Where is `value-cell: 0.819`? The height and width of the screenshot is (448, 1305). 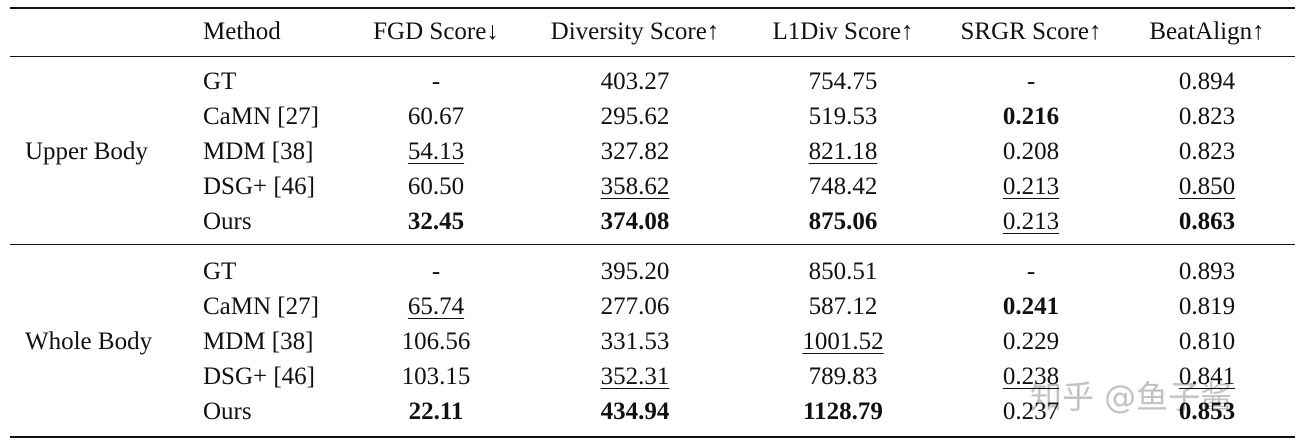 value-cell: 0.819 is located at coordinates (1207, 306).